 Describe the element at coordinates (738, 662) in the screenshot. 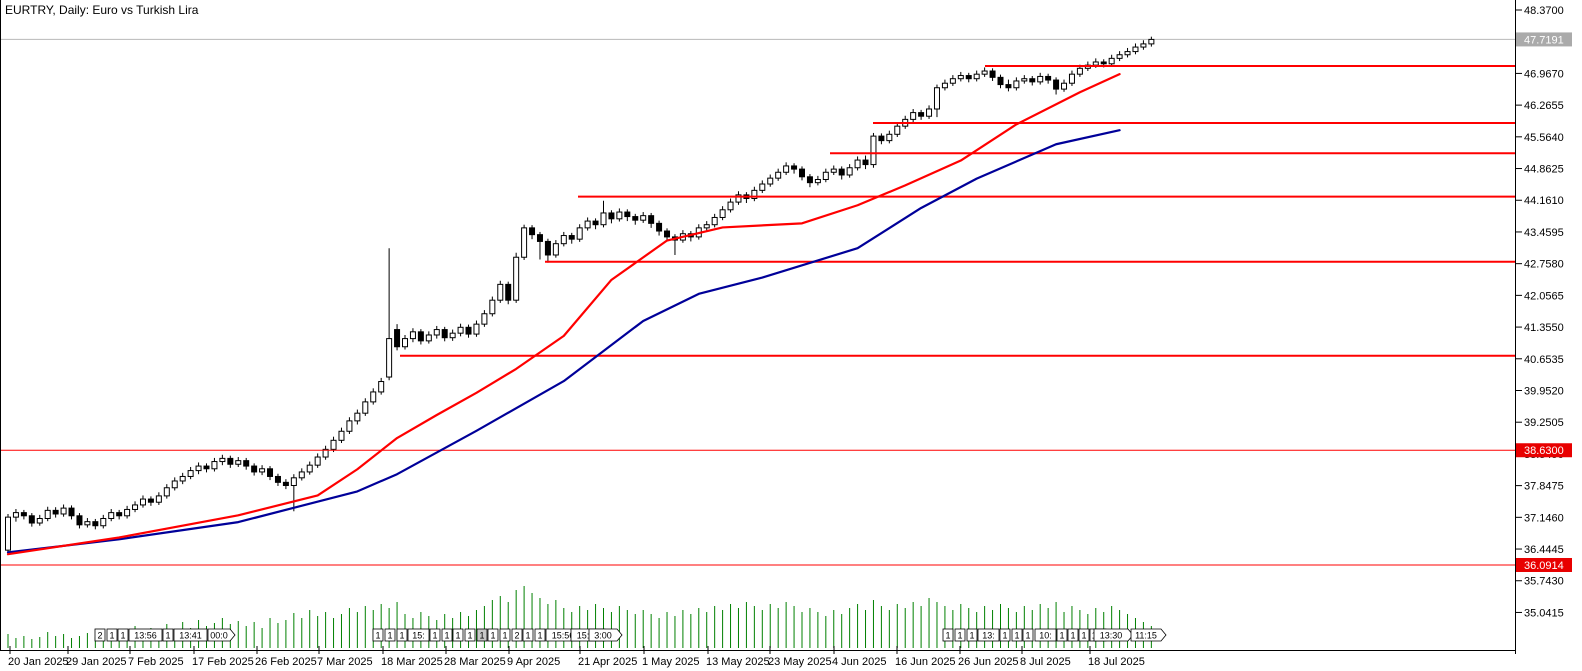

I see `date-axis-label: 13 May 2025` at that location.